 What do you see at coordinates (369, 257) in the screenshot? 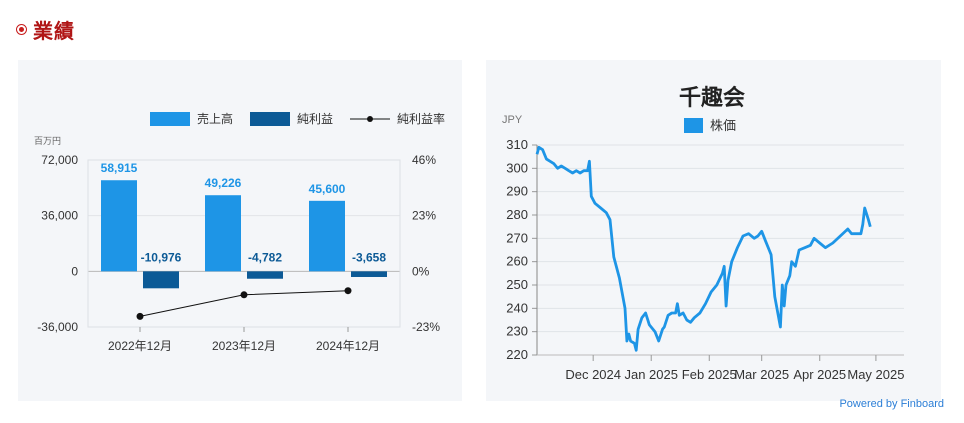
I see `net-income-value-label: -3,658` at bounding box center [369, 257].